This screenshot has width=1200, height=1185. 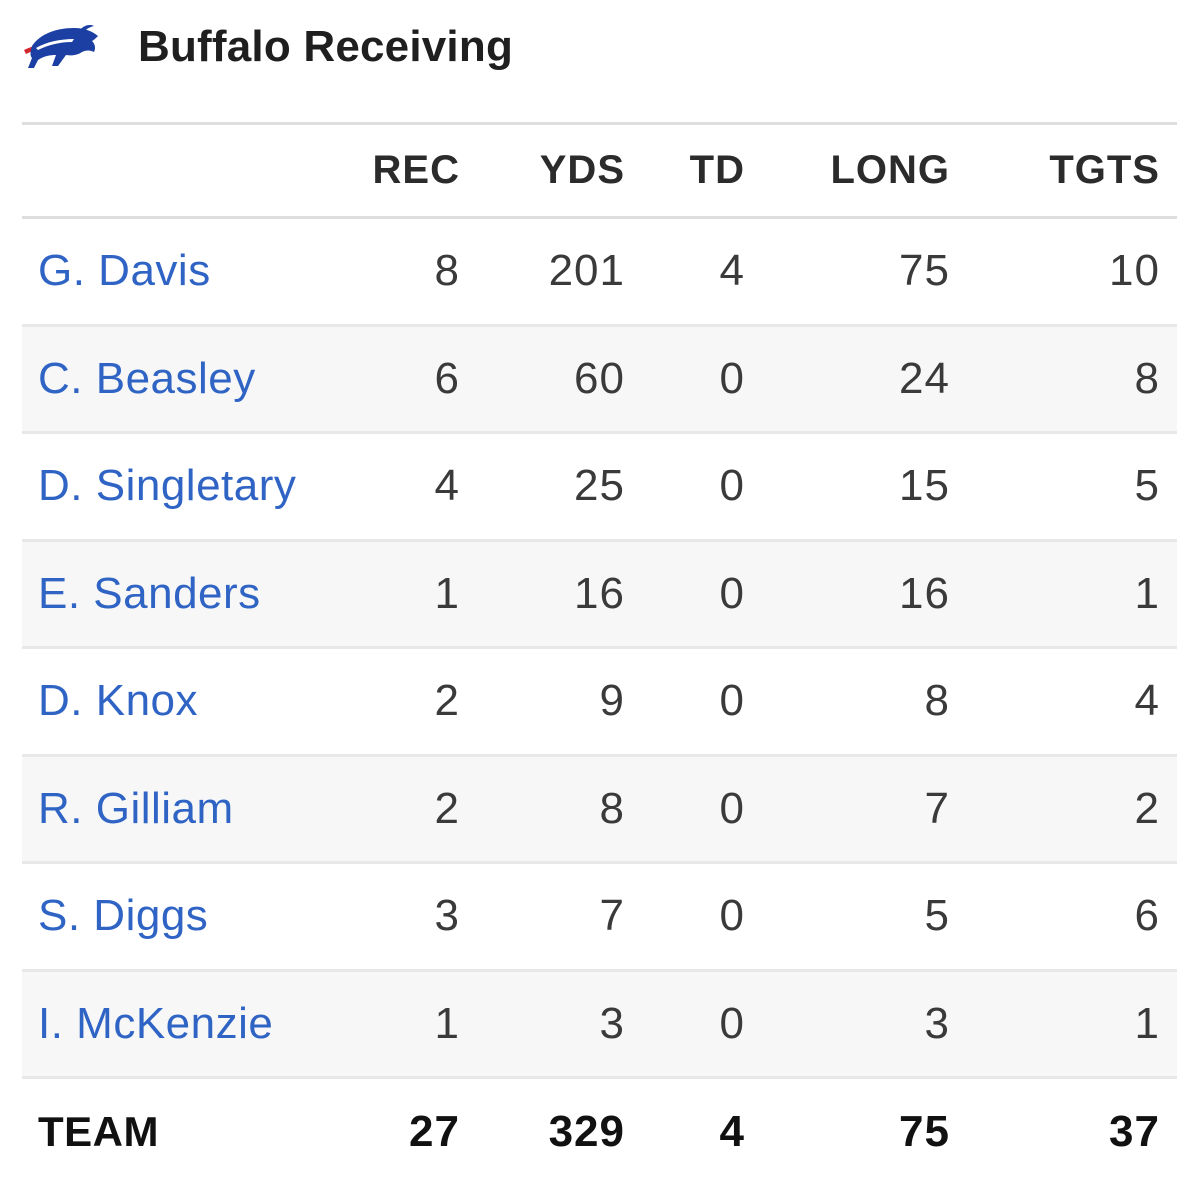 What do you see at coordinates (136, 808) in the screenshot?
I see `player-link: R. Gilliam` at bounding box center [136, 808].